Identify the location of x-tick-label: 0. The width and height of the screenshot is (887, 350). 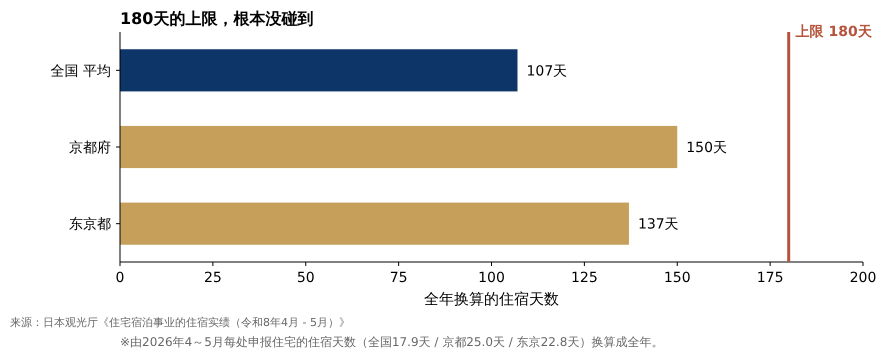
(120, 278).